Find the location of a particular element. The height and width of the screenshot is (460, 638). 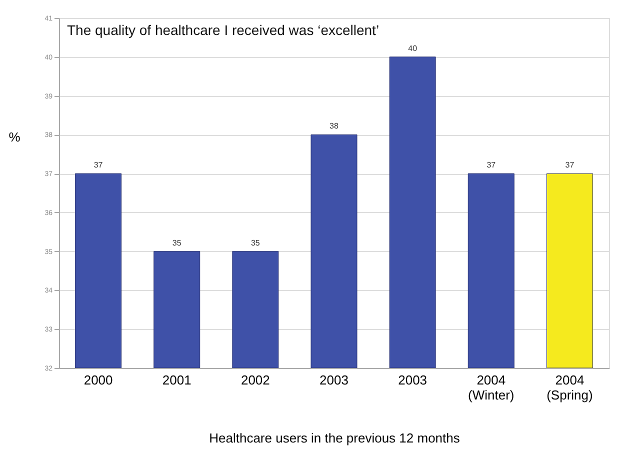

x-tick-label: 2000 is located at coordinates (98, 380).